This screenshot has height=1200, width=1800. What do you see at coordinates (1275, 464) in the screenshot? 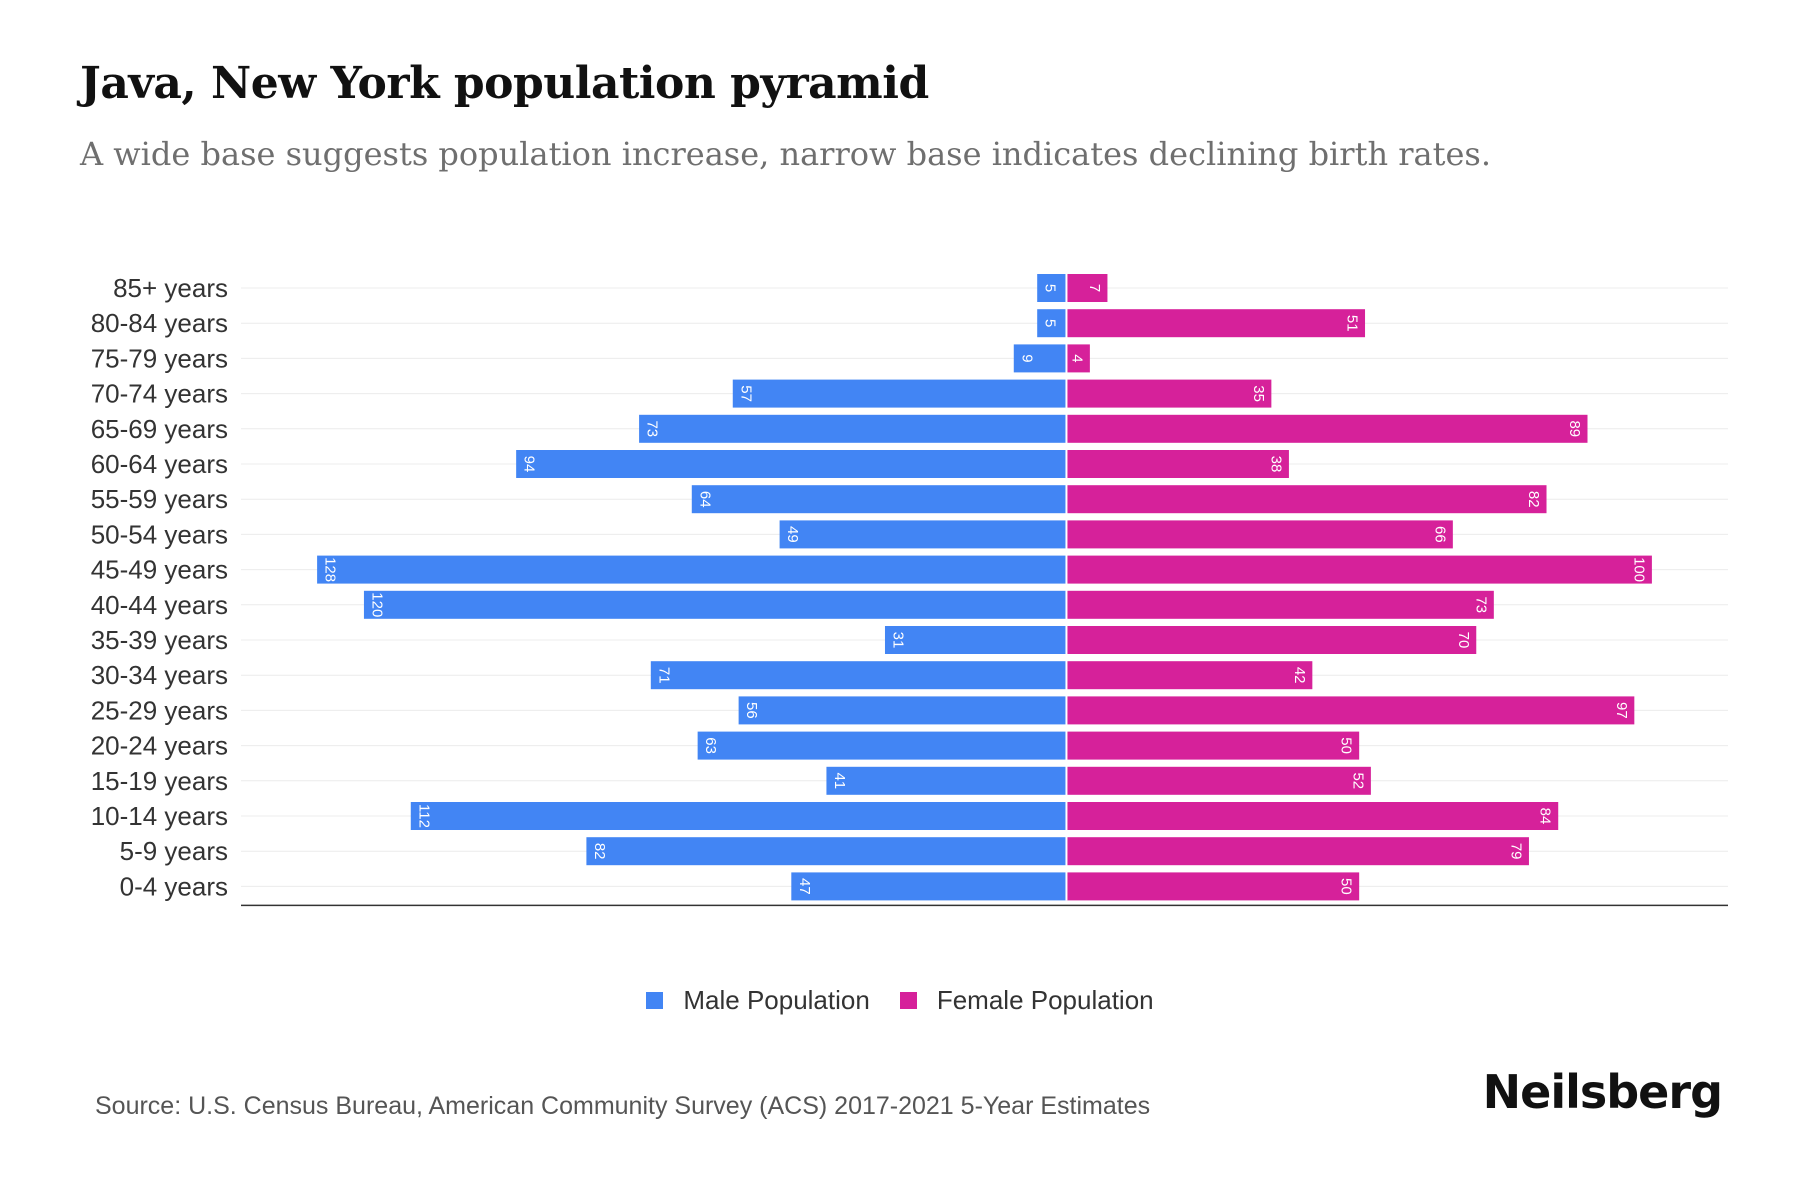
I see `data-label-female-60-64-years: 38` at bounding box center [1275, 464].